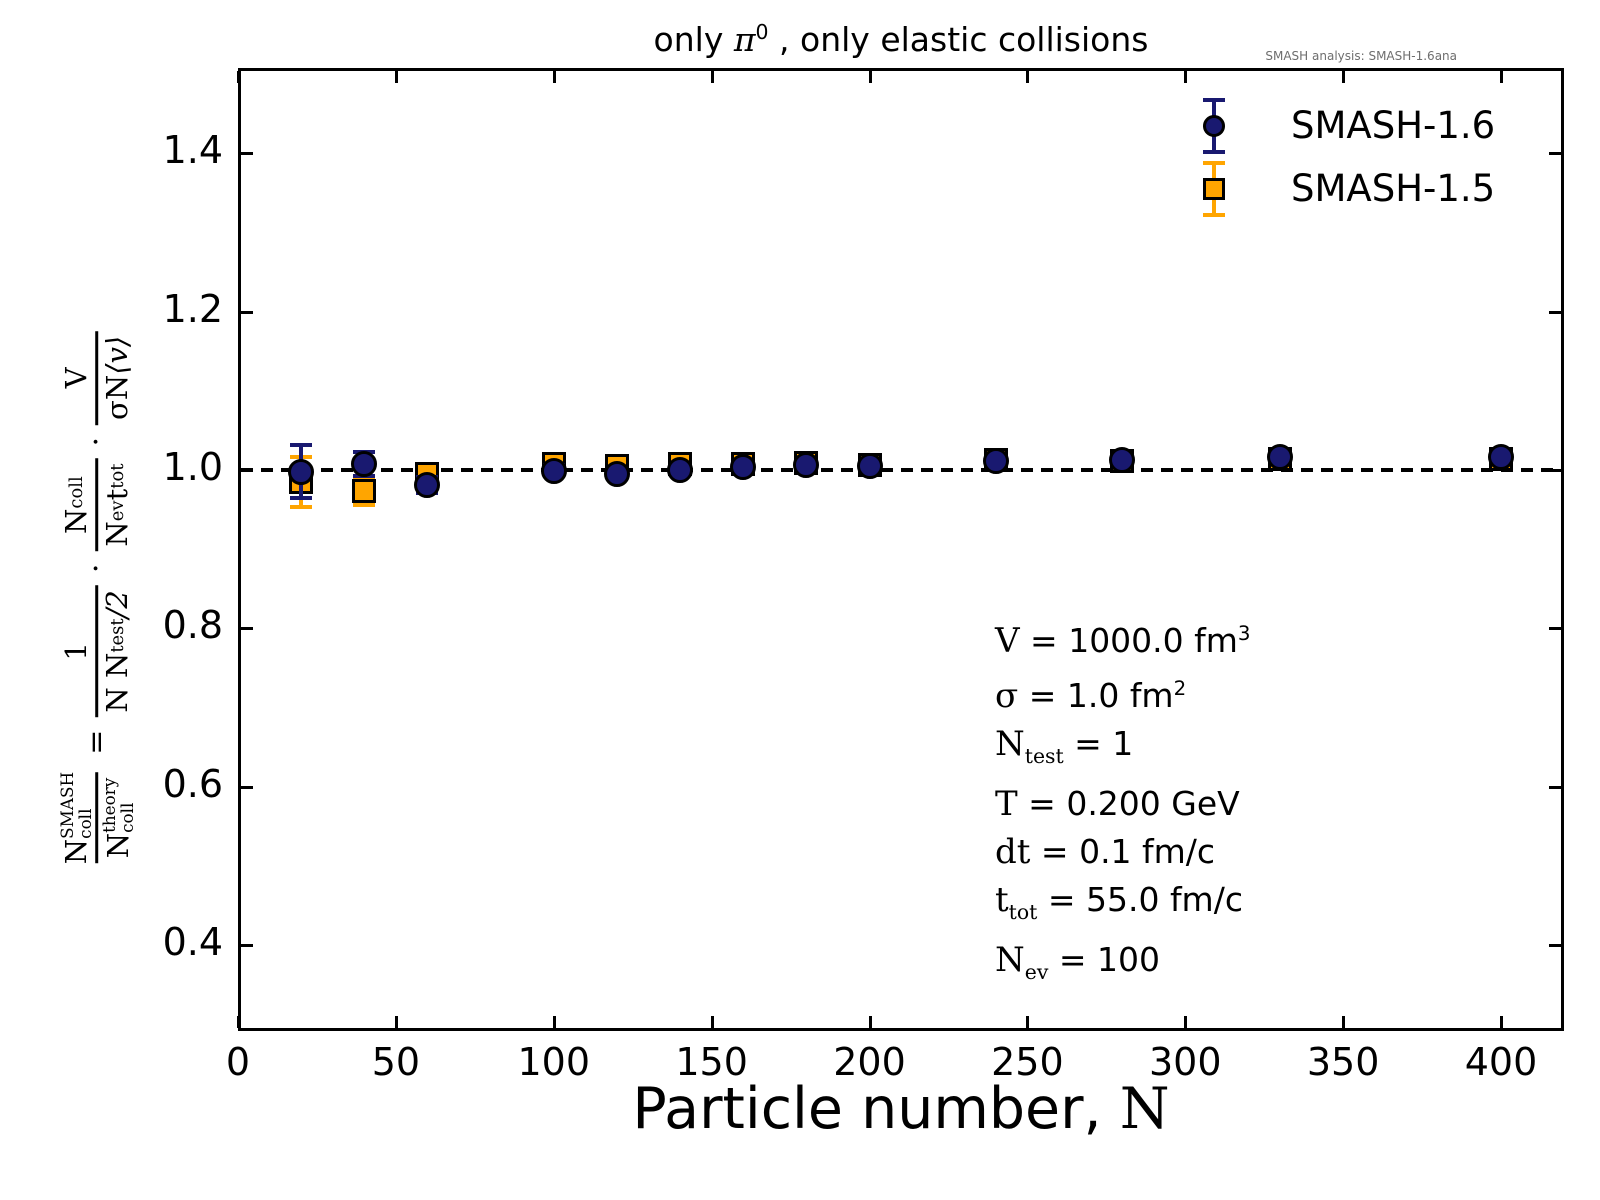  Describe the element at coordinates (192, 467) in the screenshot. I see `y-tick-label: 1.0` at that location.